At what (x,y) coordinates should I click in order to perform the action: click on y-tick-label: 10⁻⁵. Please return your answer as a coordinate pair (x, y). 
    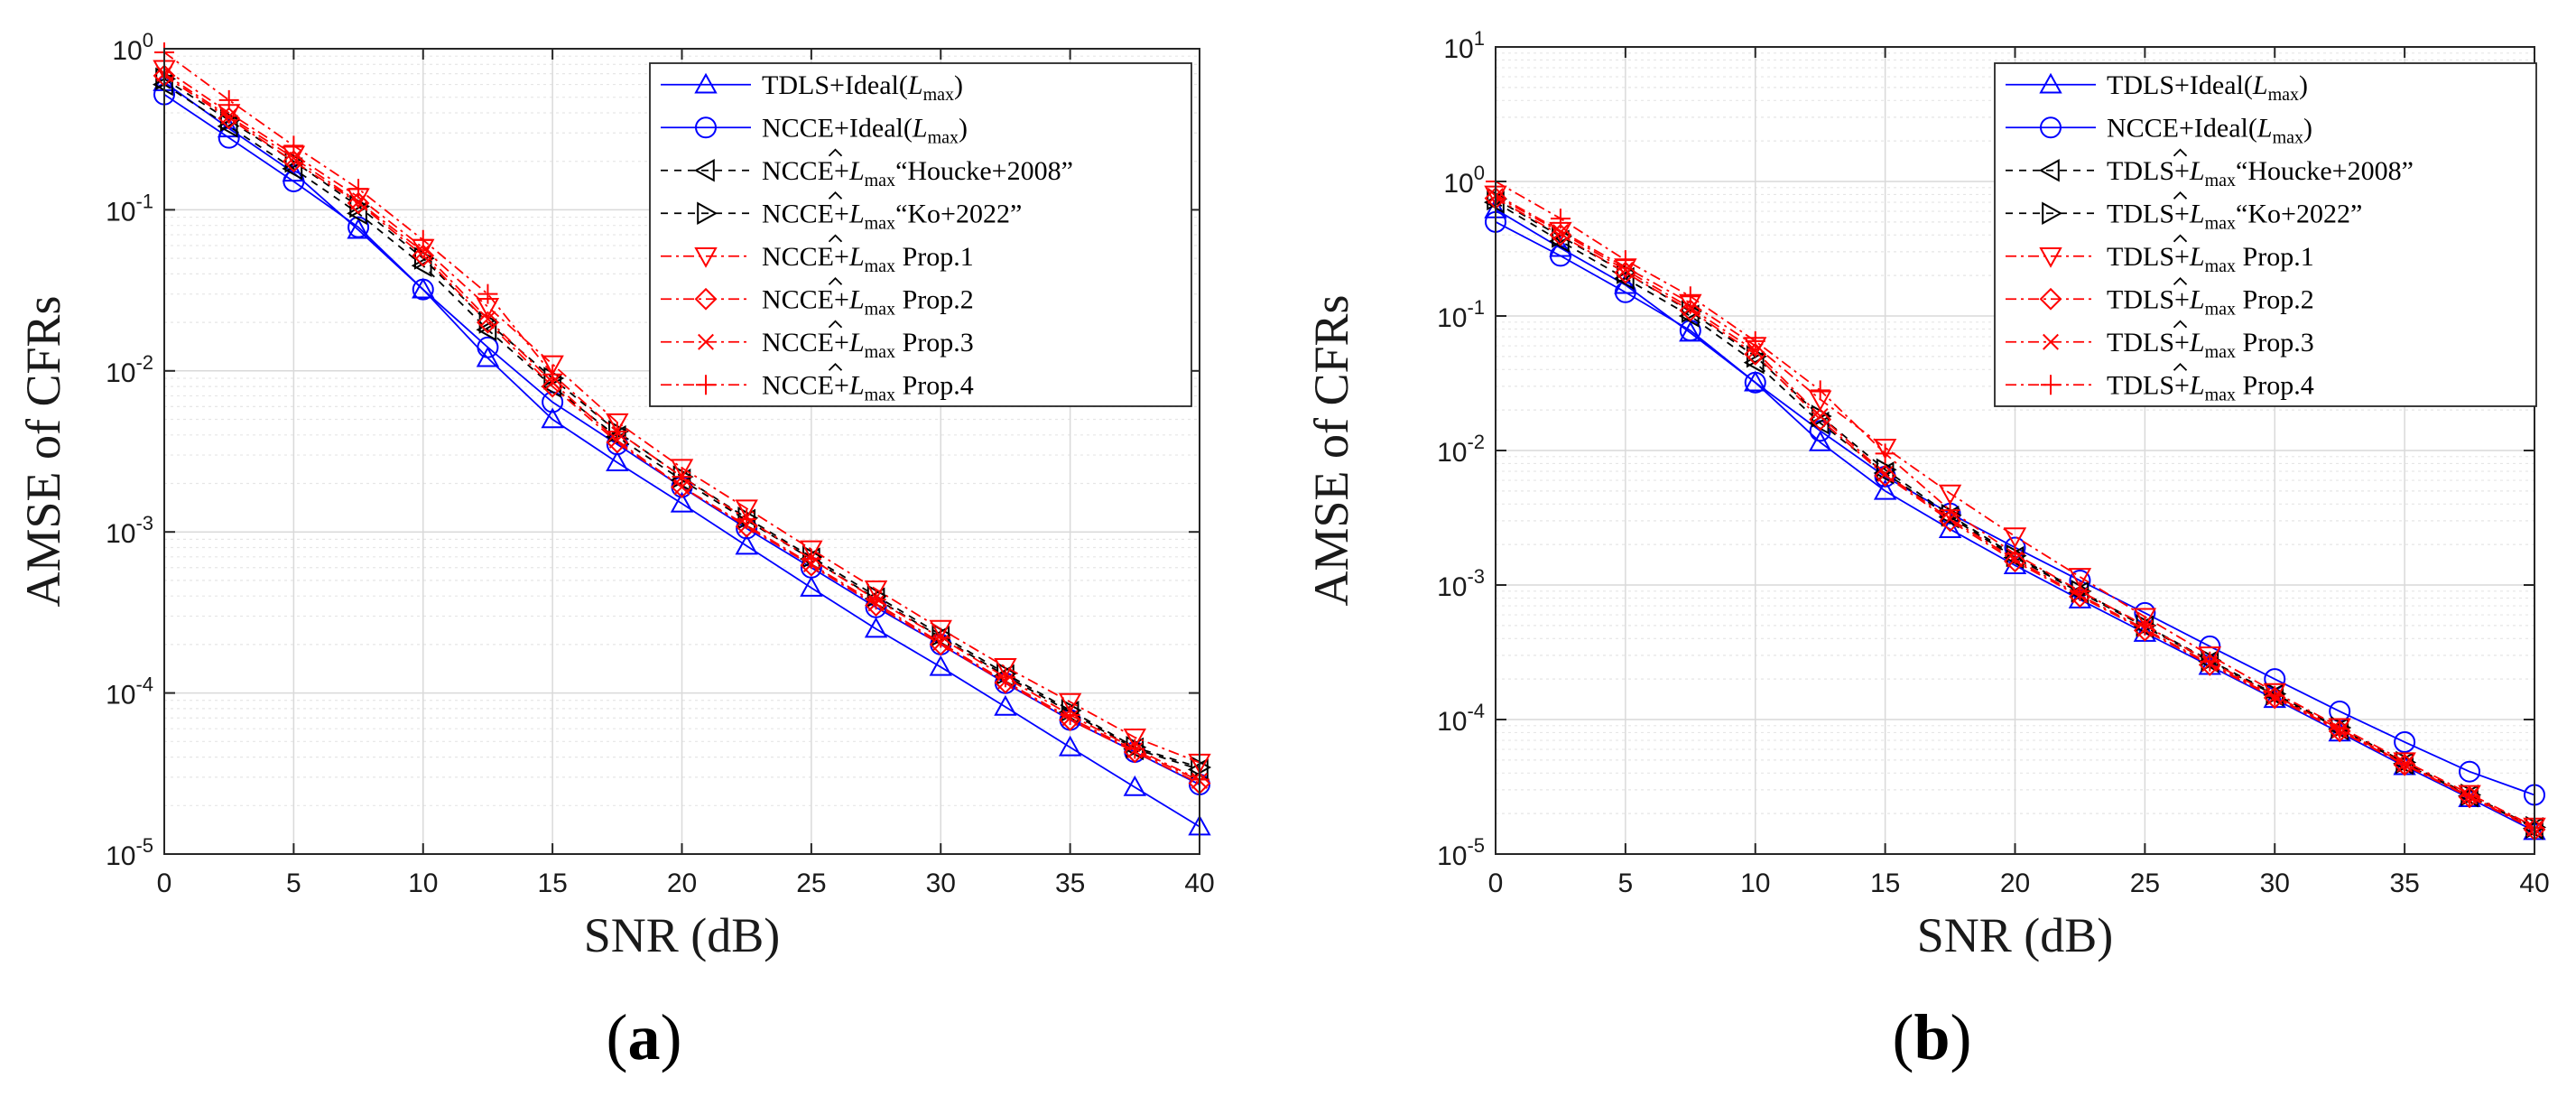
    Looking at the image, I should click on (129, 852).